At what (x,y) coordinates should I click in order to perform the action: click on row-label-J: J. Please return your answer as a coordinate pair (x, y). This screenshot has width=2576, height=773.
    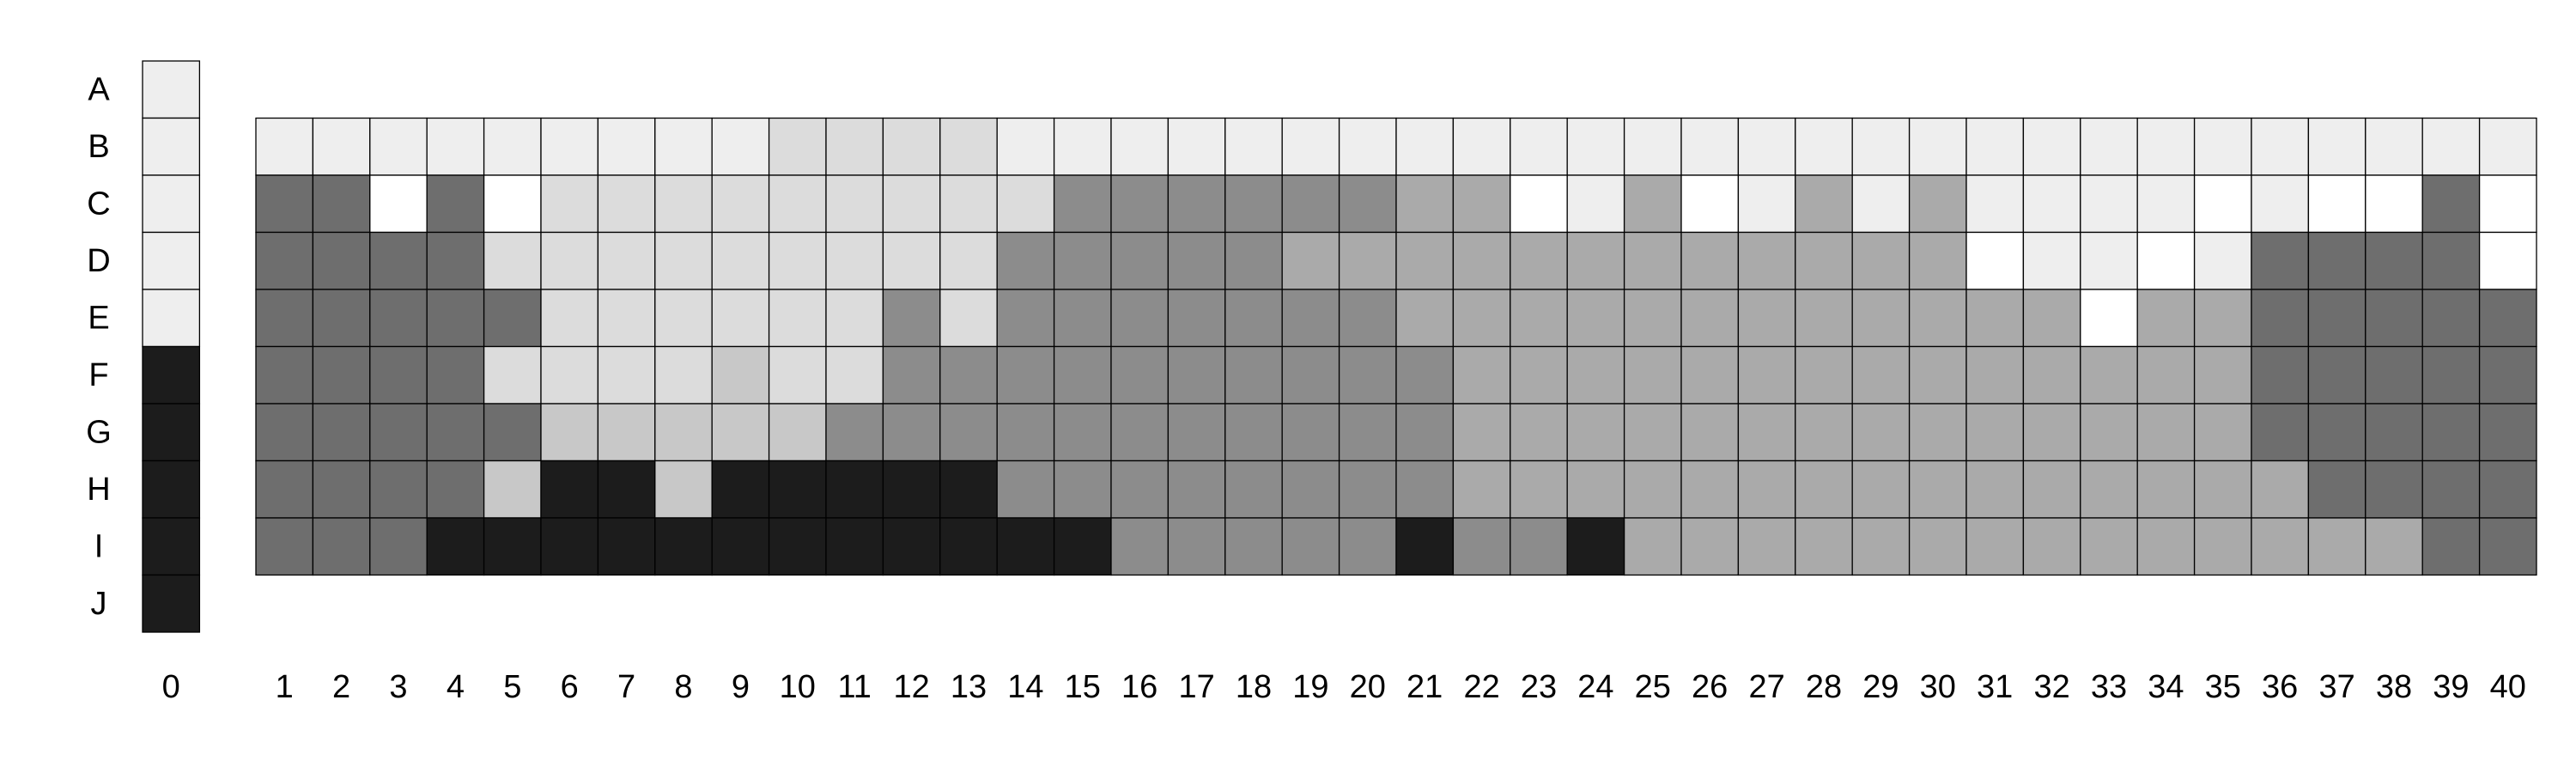
    Looking at the image, I should click on (99, 604).